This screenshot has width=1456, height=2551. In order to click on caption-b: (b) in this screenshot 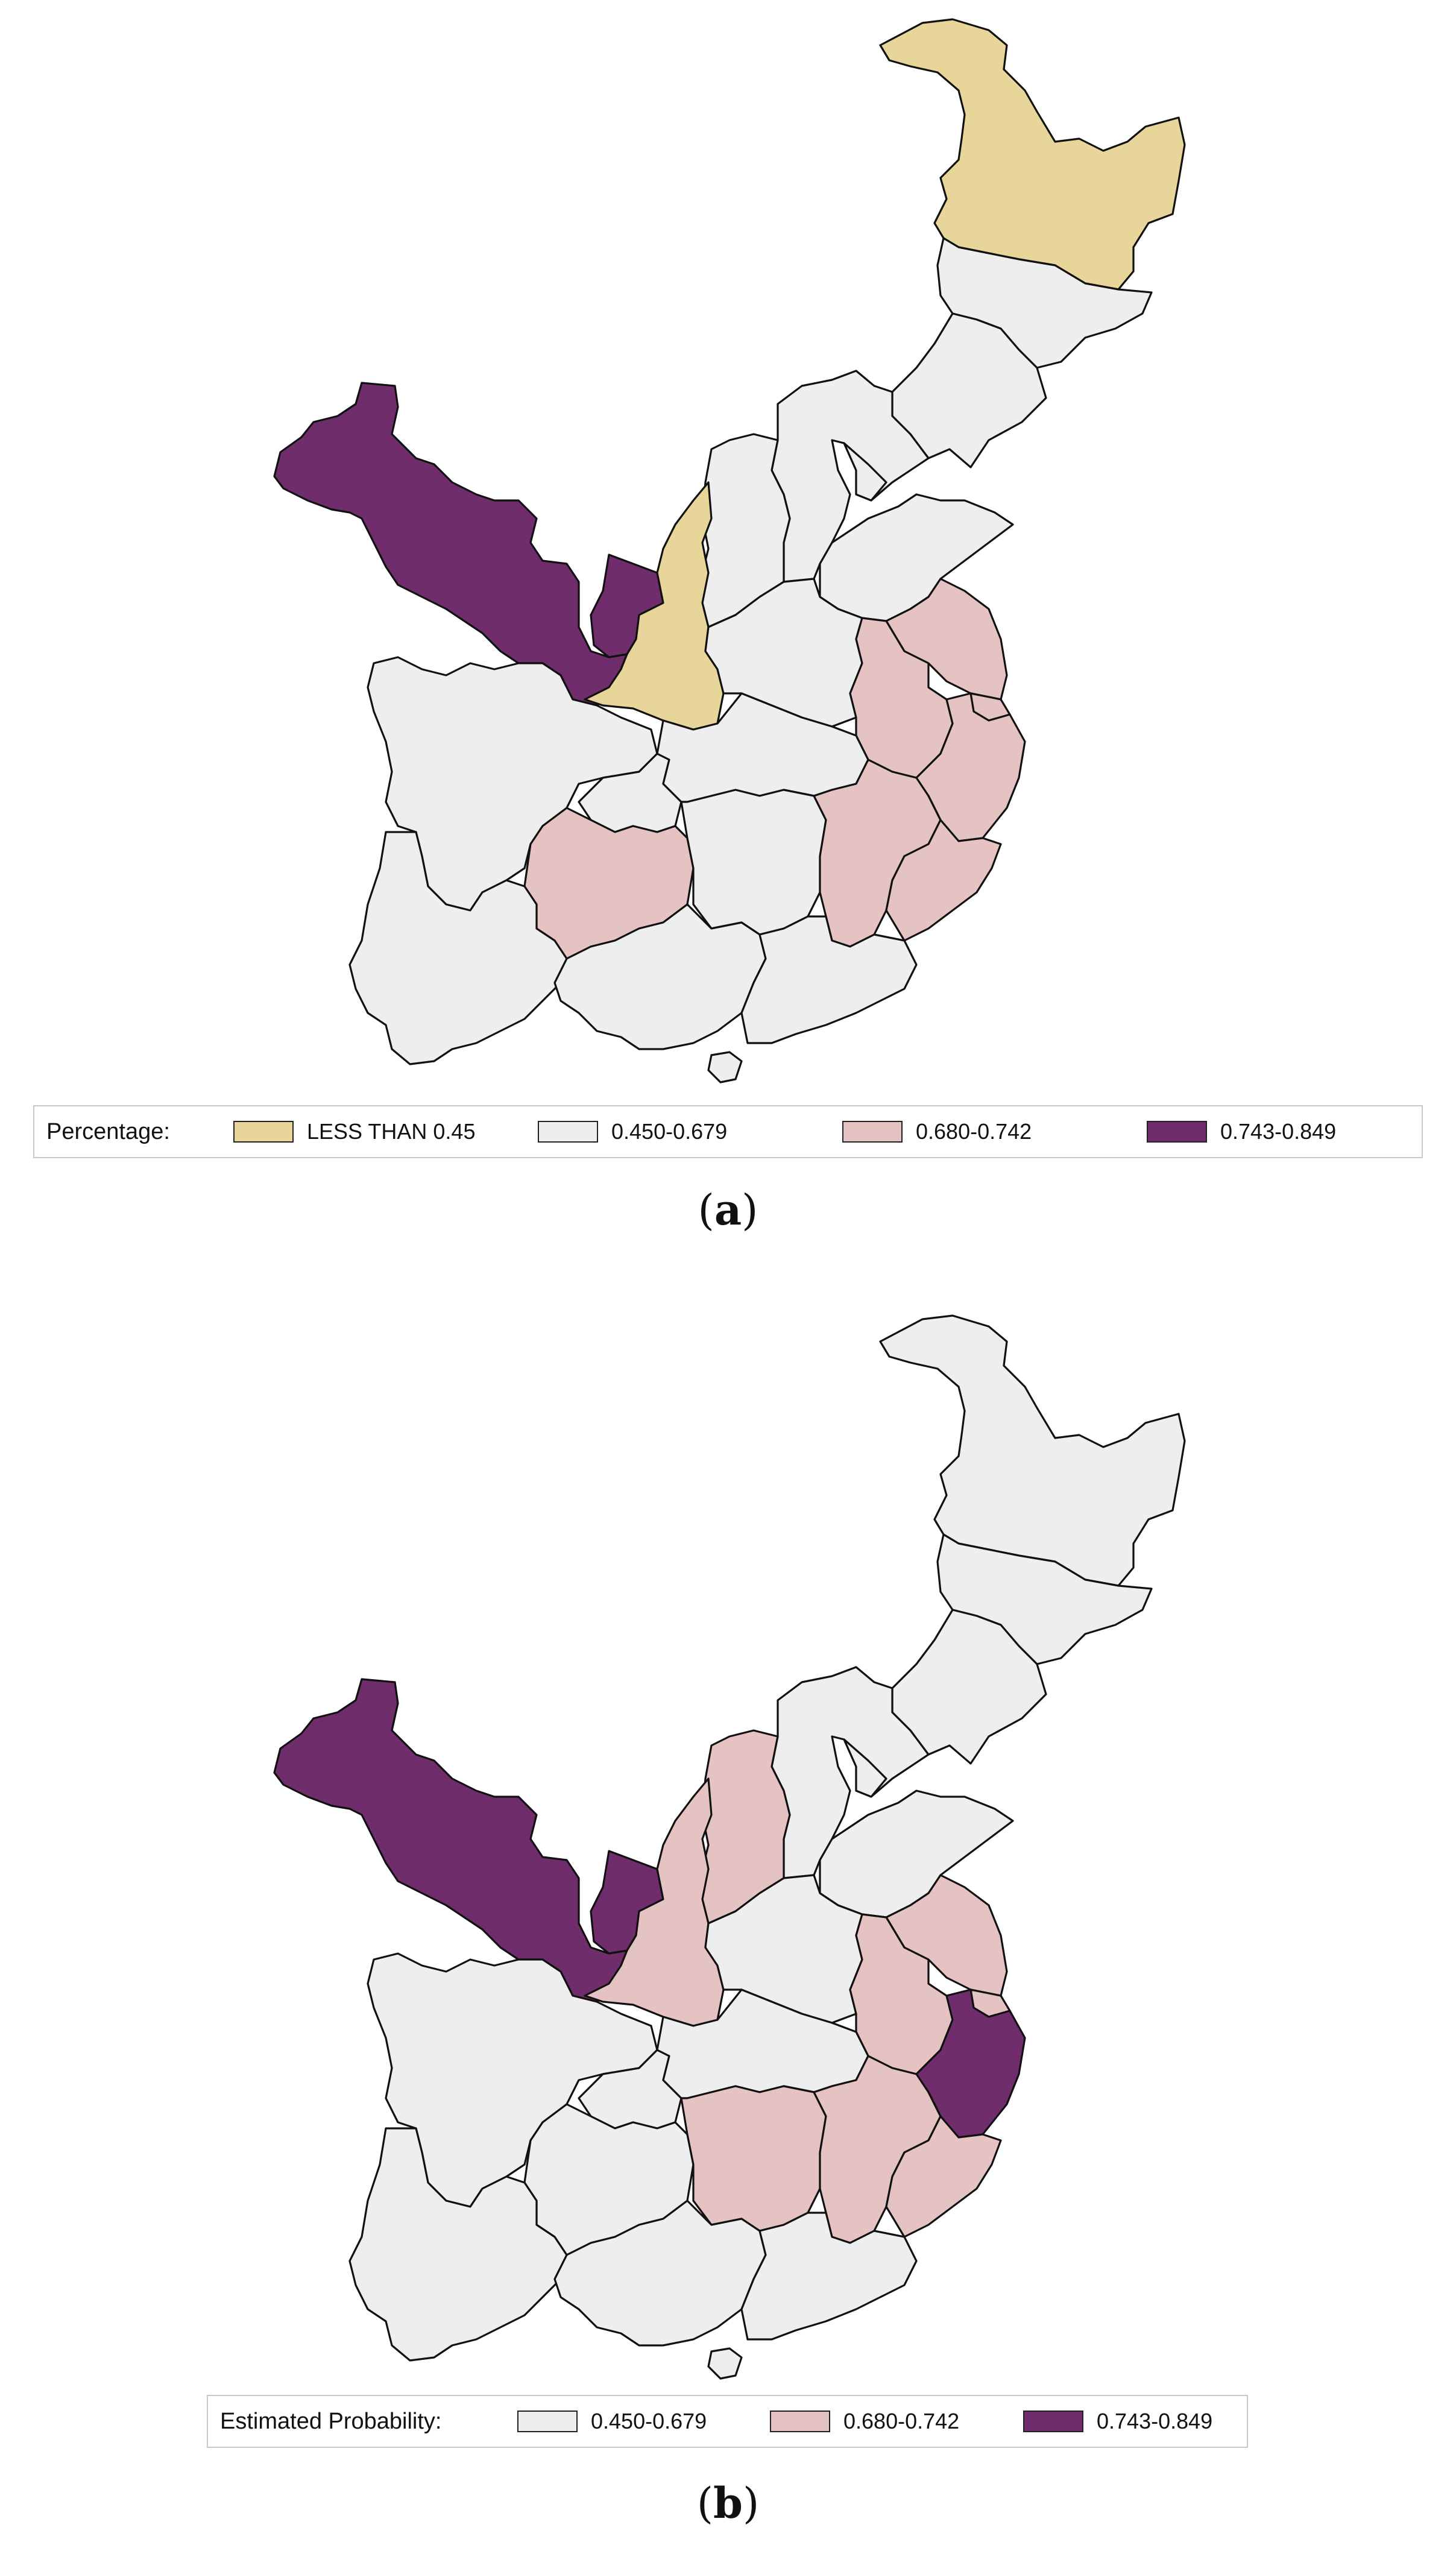, I will do `click(728, 2503)`.